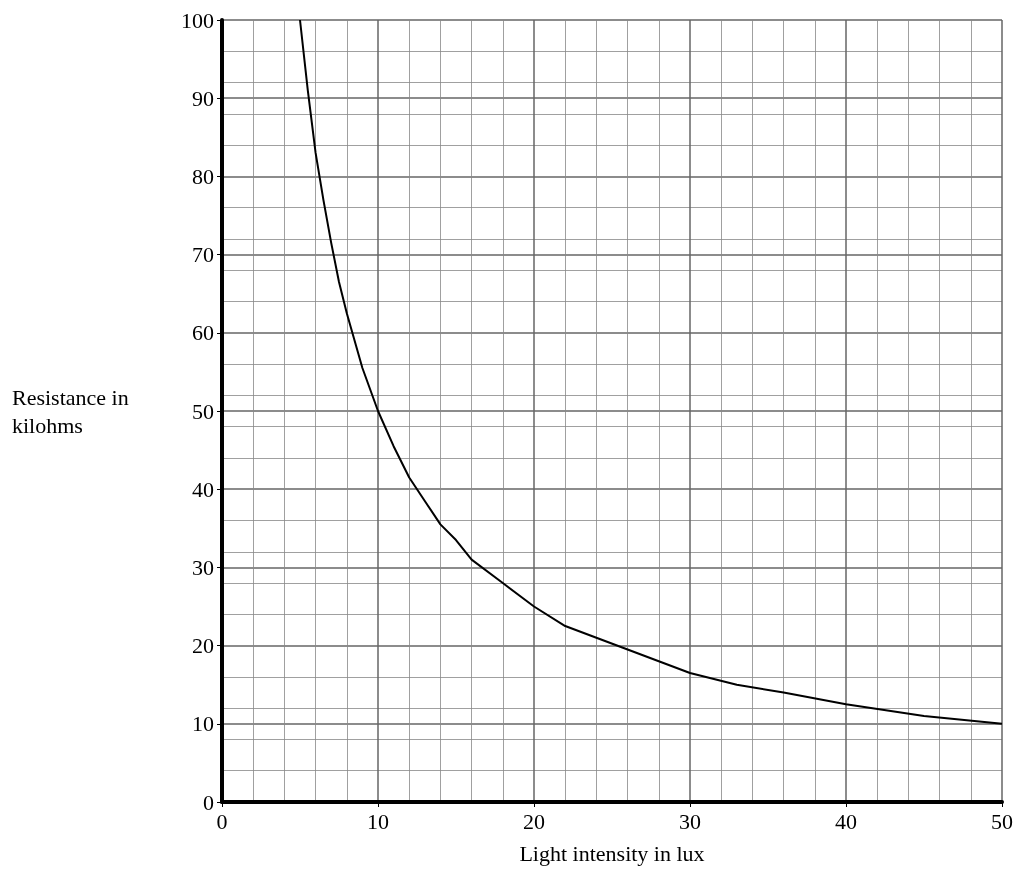 This screenshot has height=888, width=1026. Describe the element at coordinates (203, 255) in the screenshot. I see `y-tick-label: 70` at that location.